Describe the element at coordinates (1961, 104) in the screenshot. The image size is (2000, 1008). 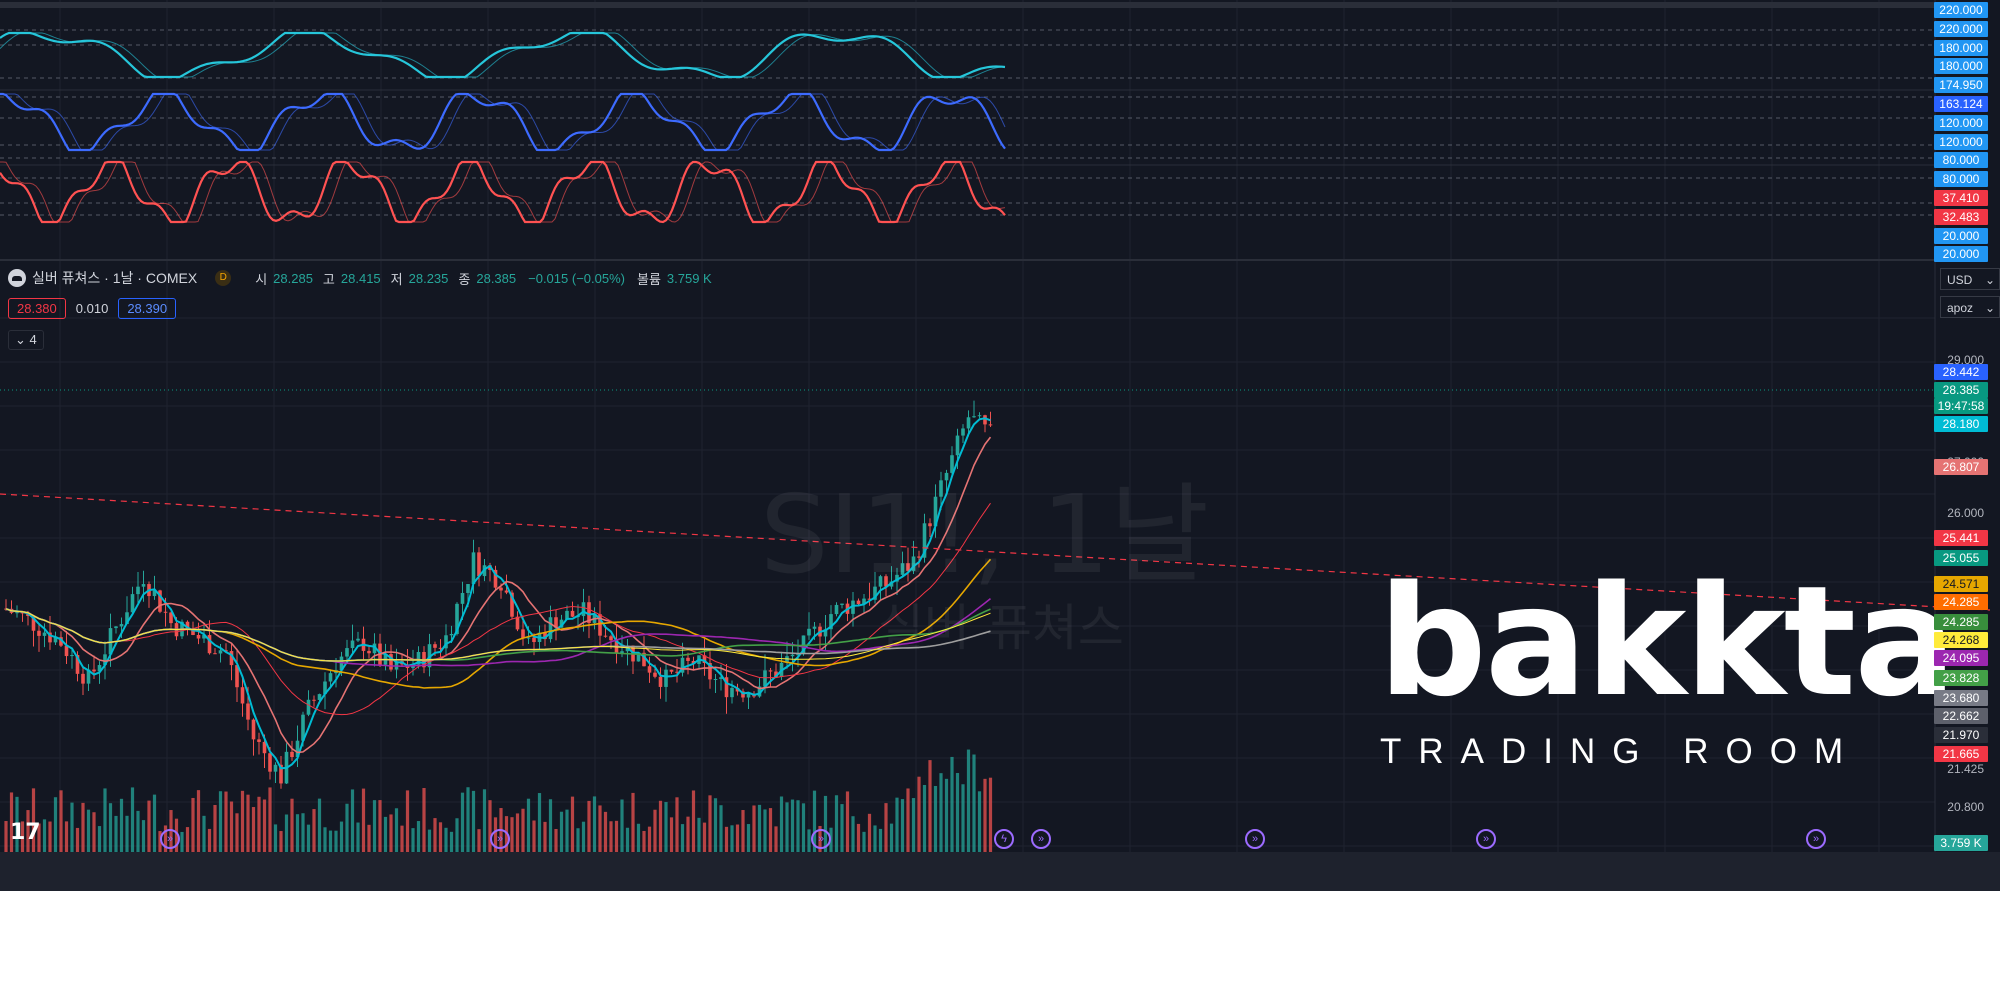
I see `osc-axis-label: 163.124` at that location.